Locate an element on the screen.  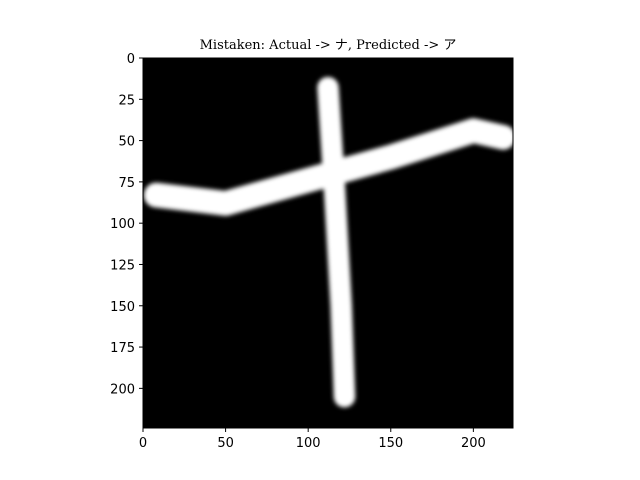
x-tick-label: 150 is located at coordinates (390, 443).